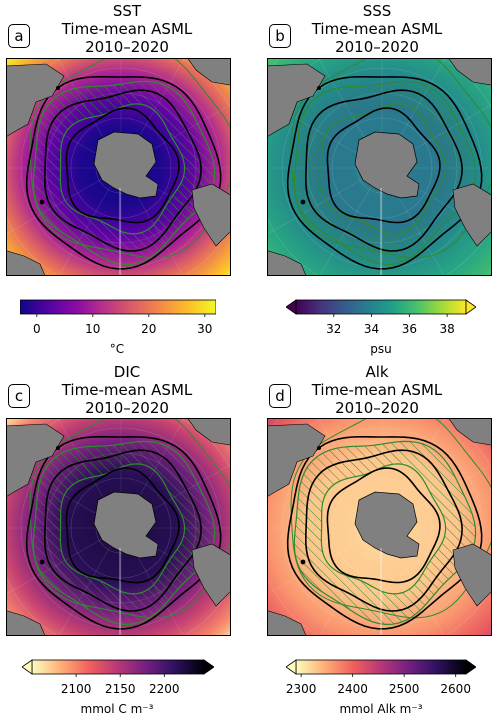  What do you see at coordinates (447, 329) in the screenshot?
I see `colorbar-tick-label: 38` at bounding box center [447, 329].